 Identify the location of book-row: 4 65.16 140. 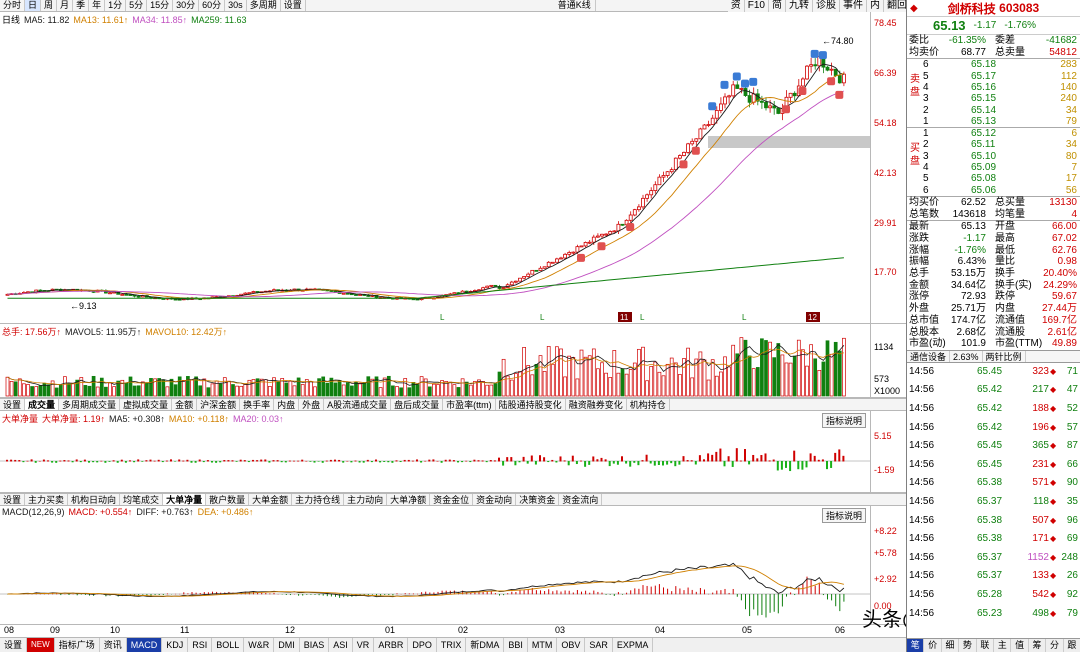
(993, 87).